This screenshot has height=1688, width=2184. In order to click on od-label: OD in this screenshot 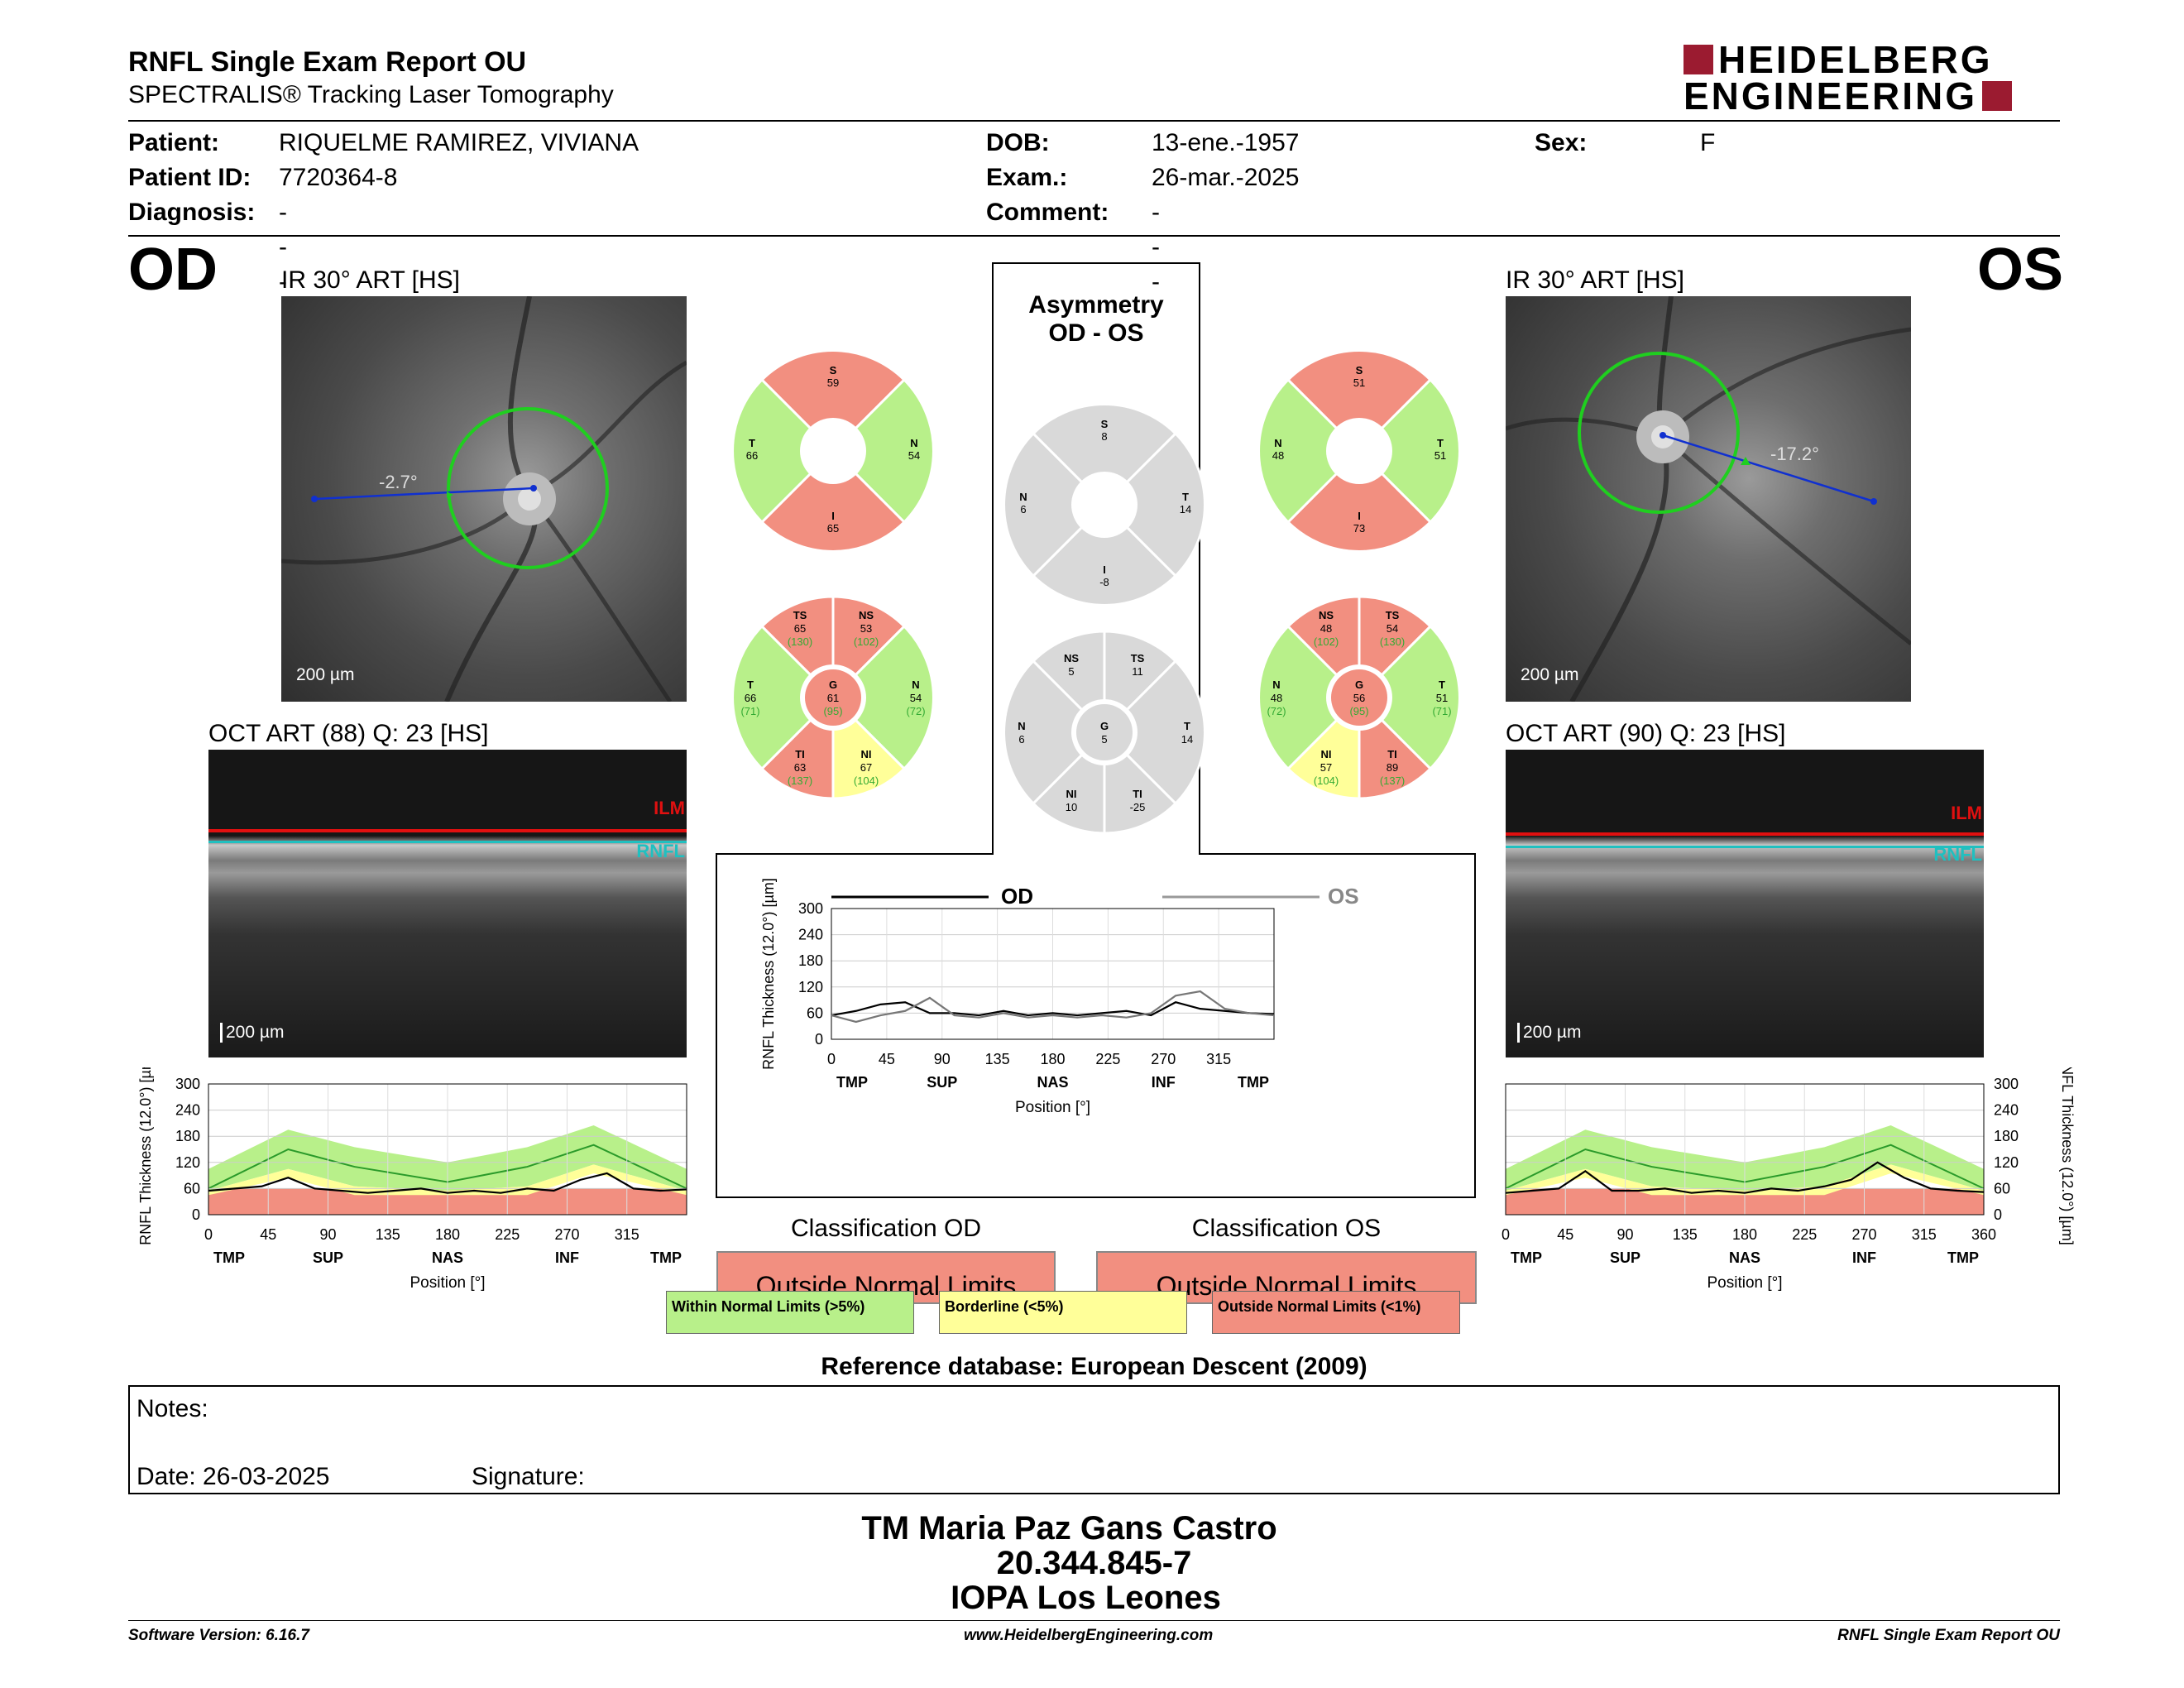, I will do `click(173, 270)`.